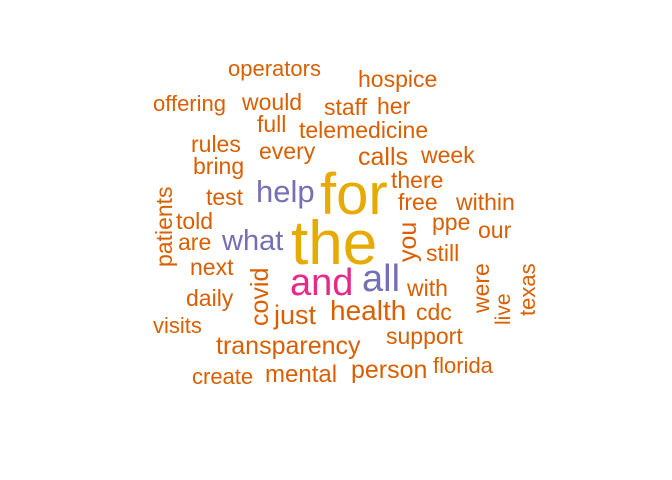 The width and height of the screenshot is (672, 480). Describe the element at coordinates (195, 242) in the screenshot. I see `word-are: are` at that location.